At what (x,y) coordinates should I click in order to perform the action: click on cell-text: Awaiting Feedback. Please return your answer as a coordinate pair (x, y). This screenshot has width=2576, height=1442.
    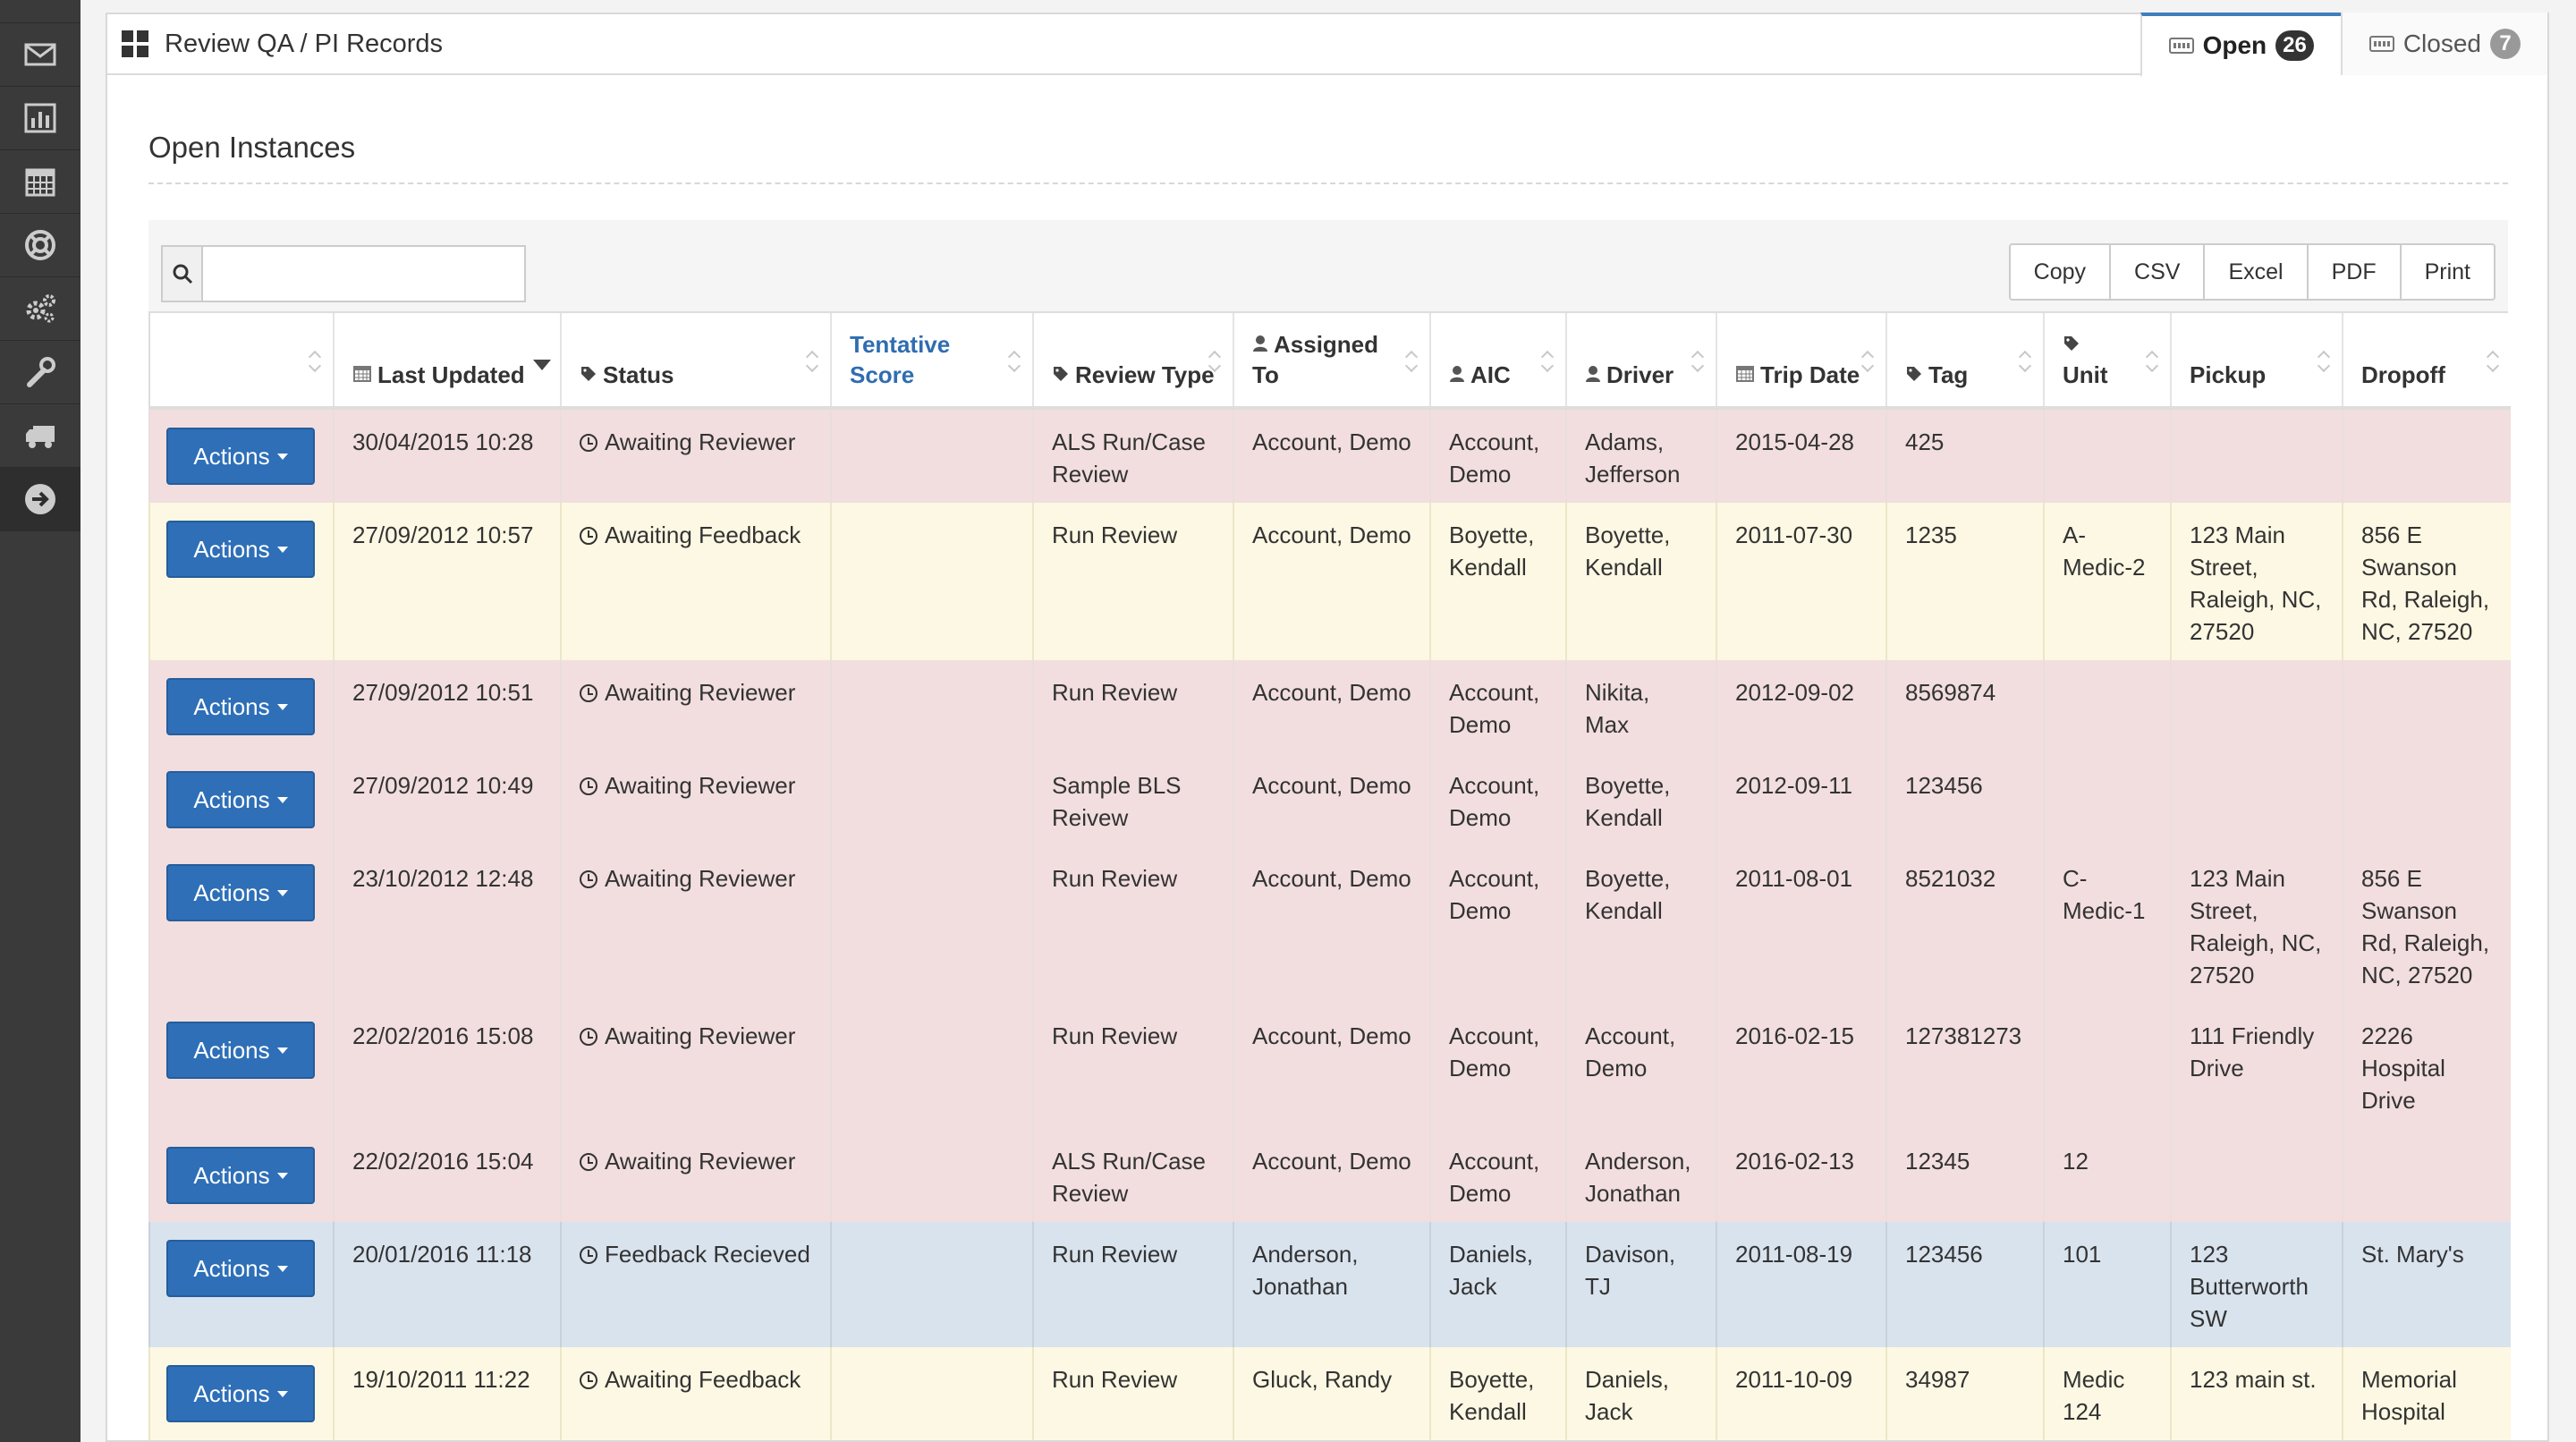
    Looking at the image, I should click on (703, 535).